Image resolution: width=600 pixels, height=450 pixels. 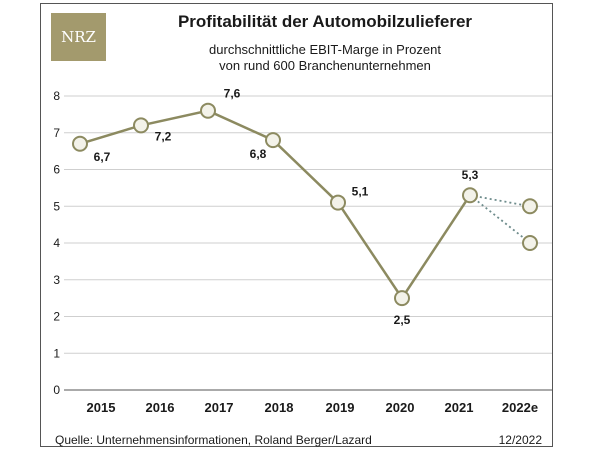 I want to click on data-label: 5,3, so click(x=470, y=175).